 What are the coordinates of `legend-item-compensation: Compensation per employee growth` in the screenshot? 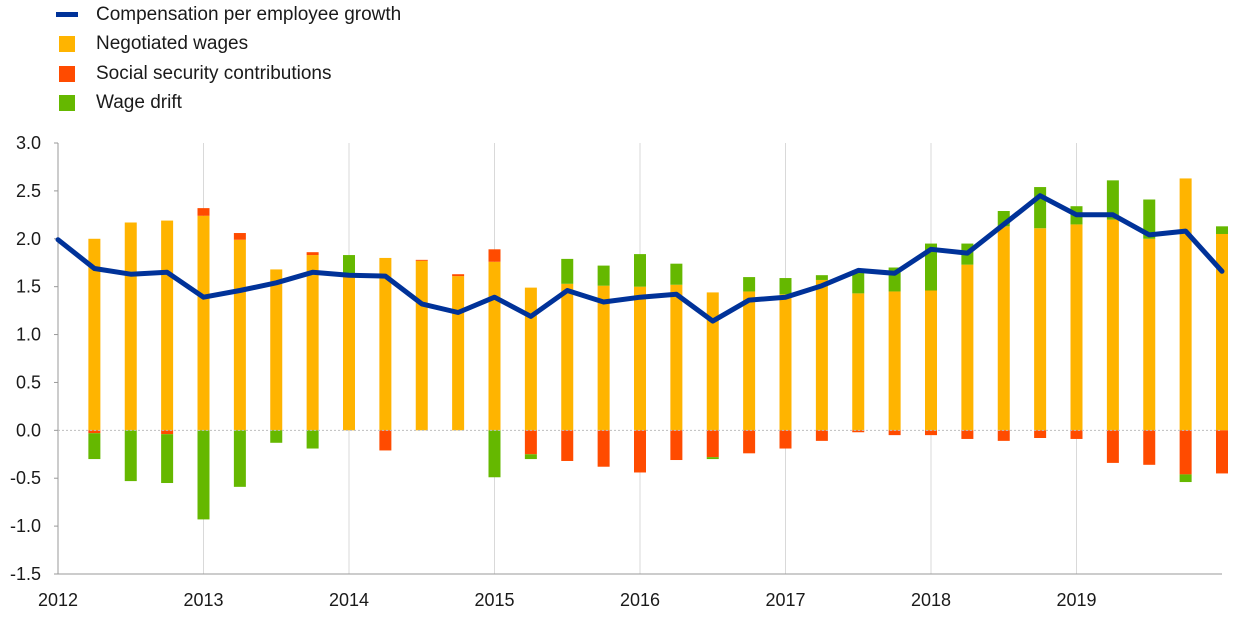 It's located at (228, 15).